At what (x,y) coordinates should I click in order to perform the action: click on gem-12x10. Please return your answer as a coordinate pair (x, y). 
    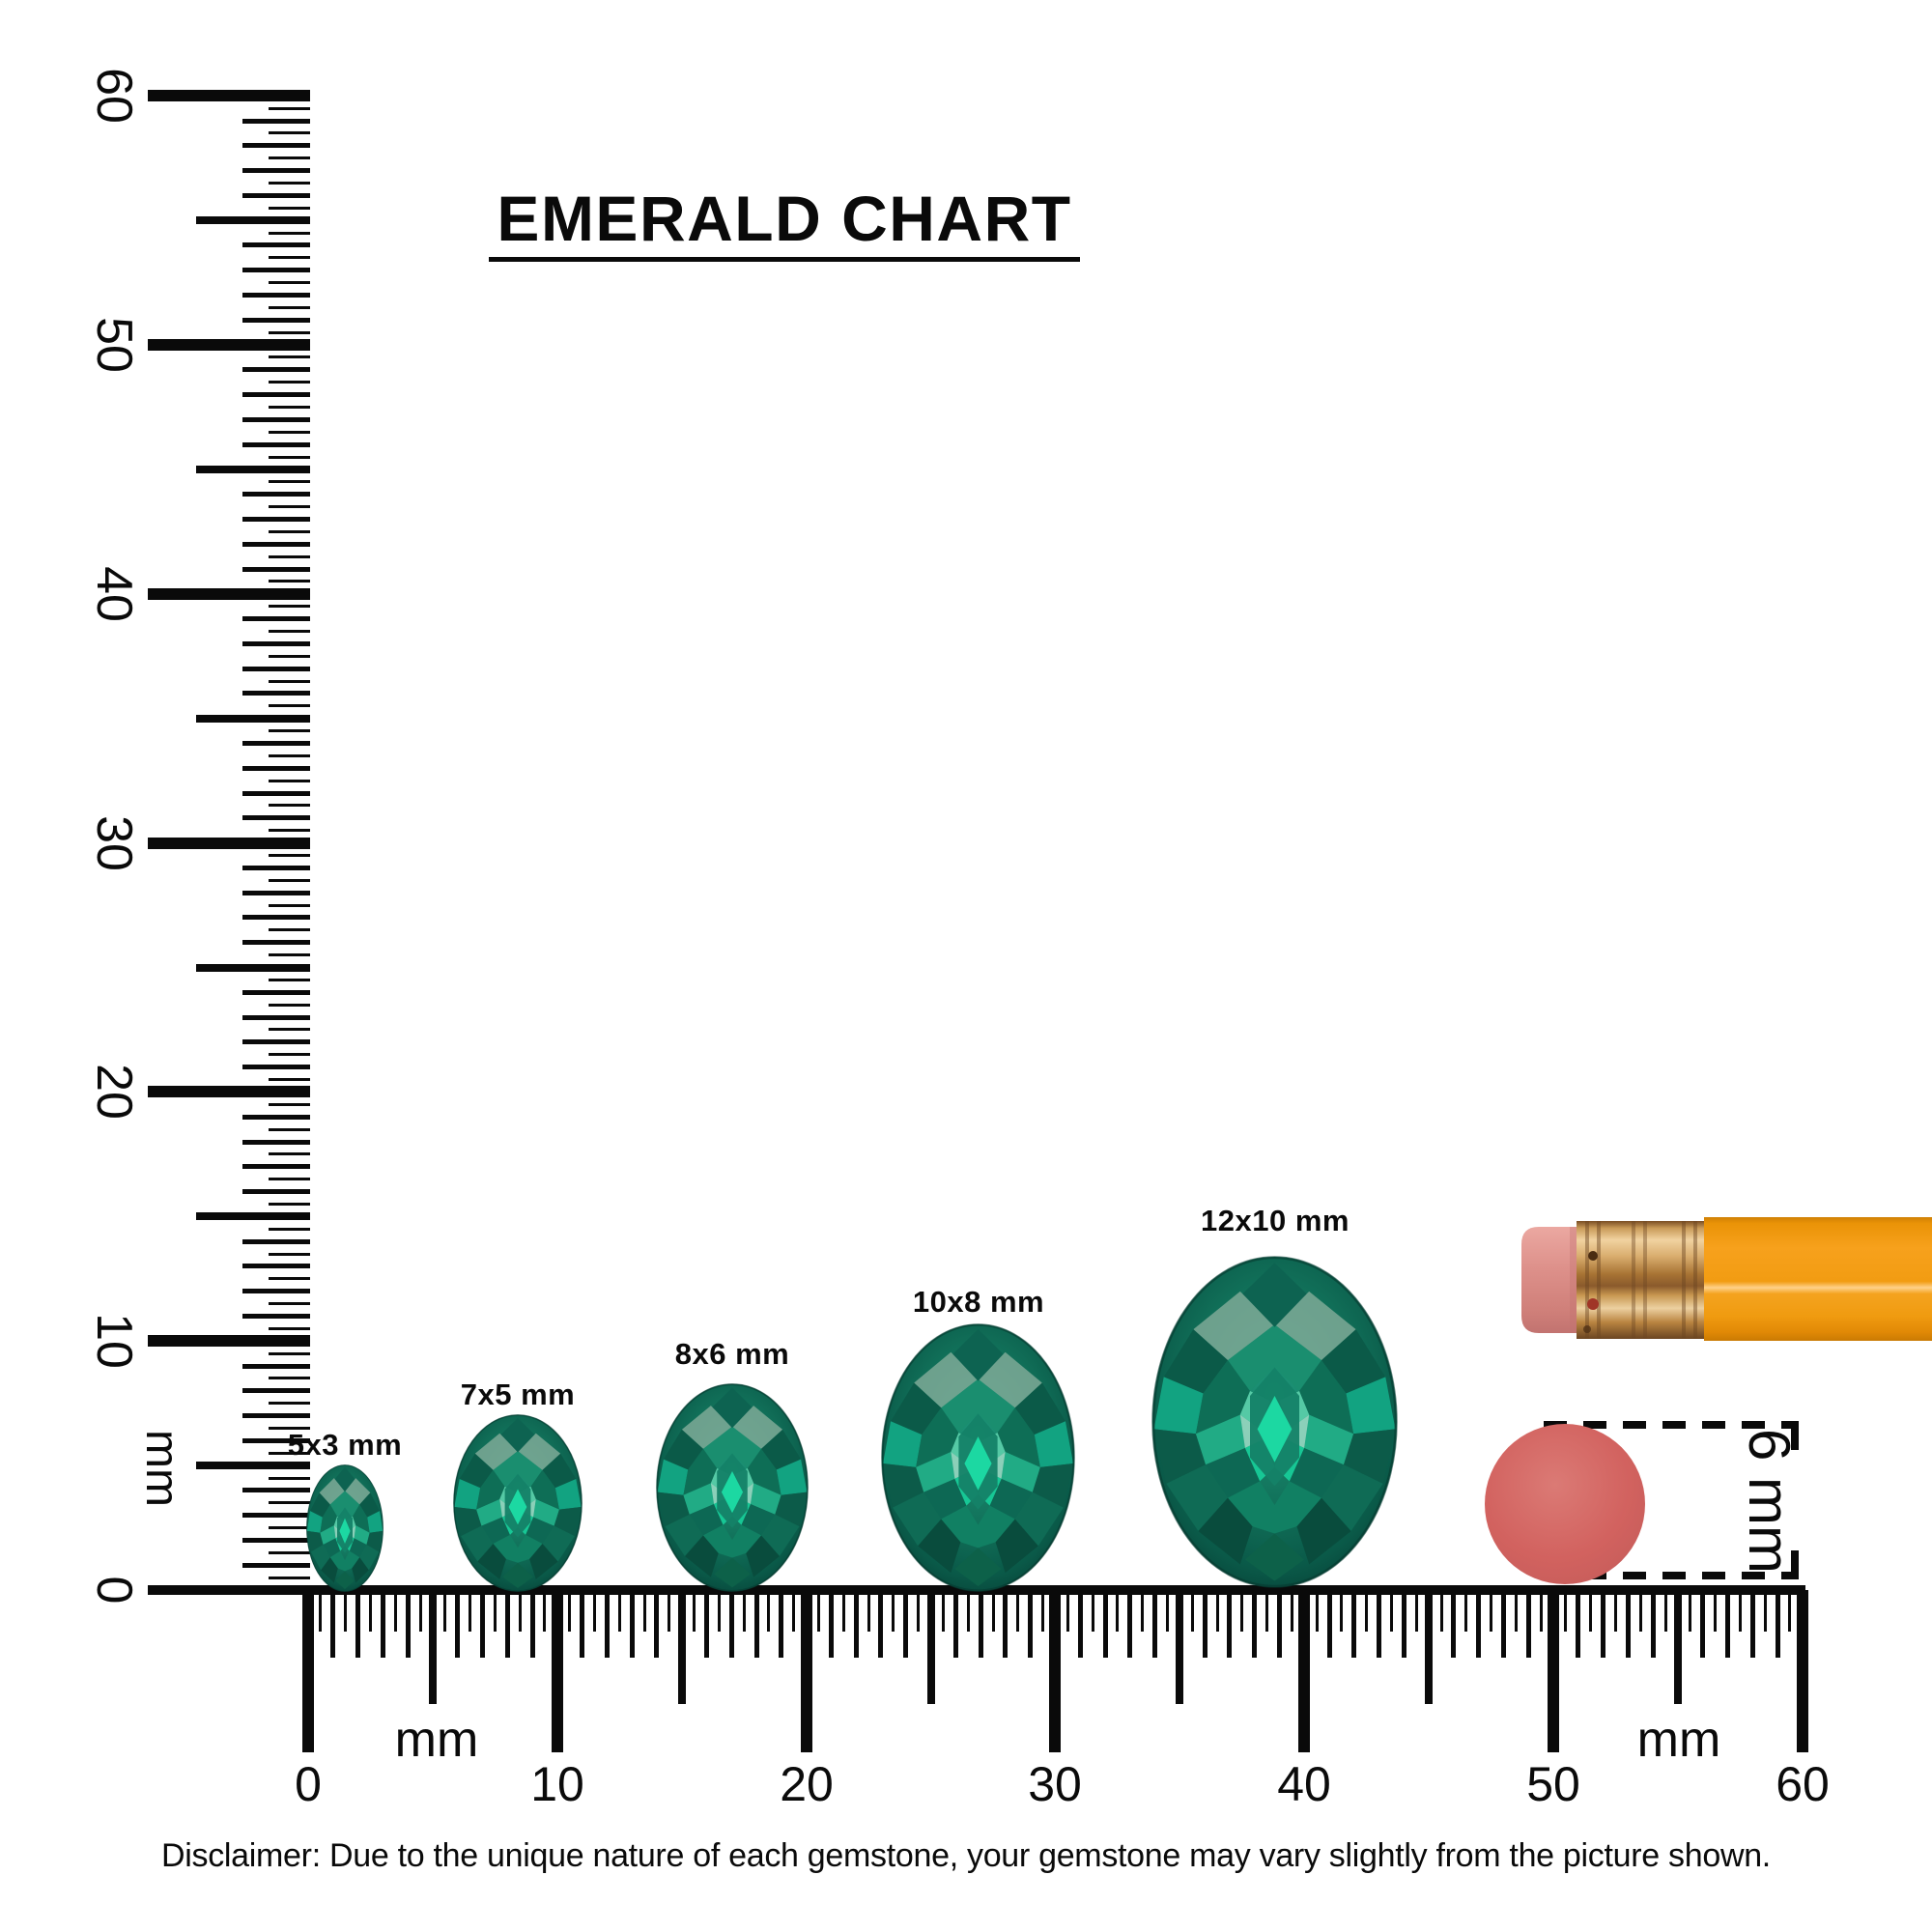
    Looking at the image, I should click on (1274, 1422).